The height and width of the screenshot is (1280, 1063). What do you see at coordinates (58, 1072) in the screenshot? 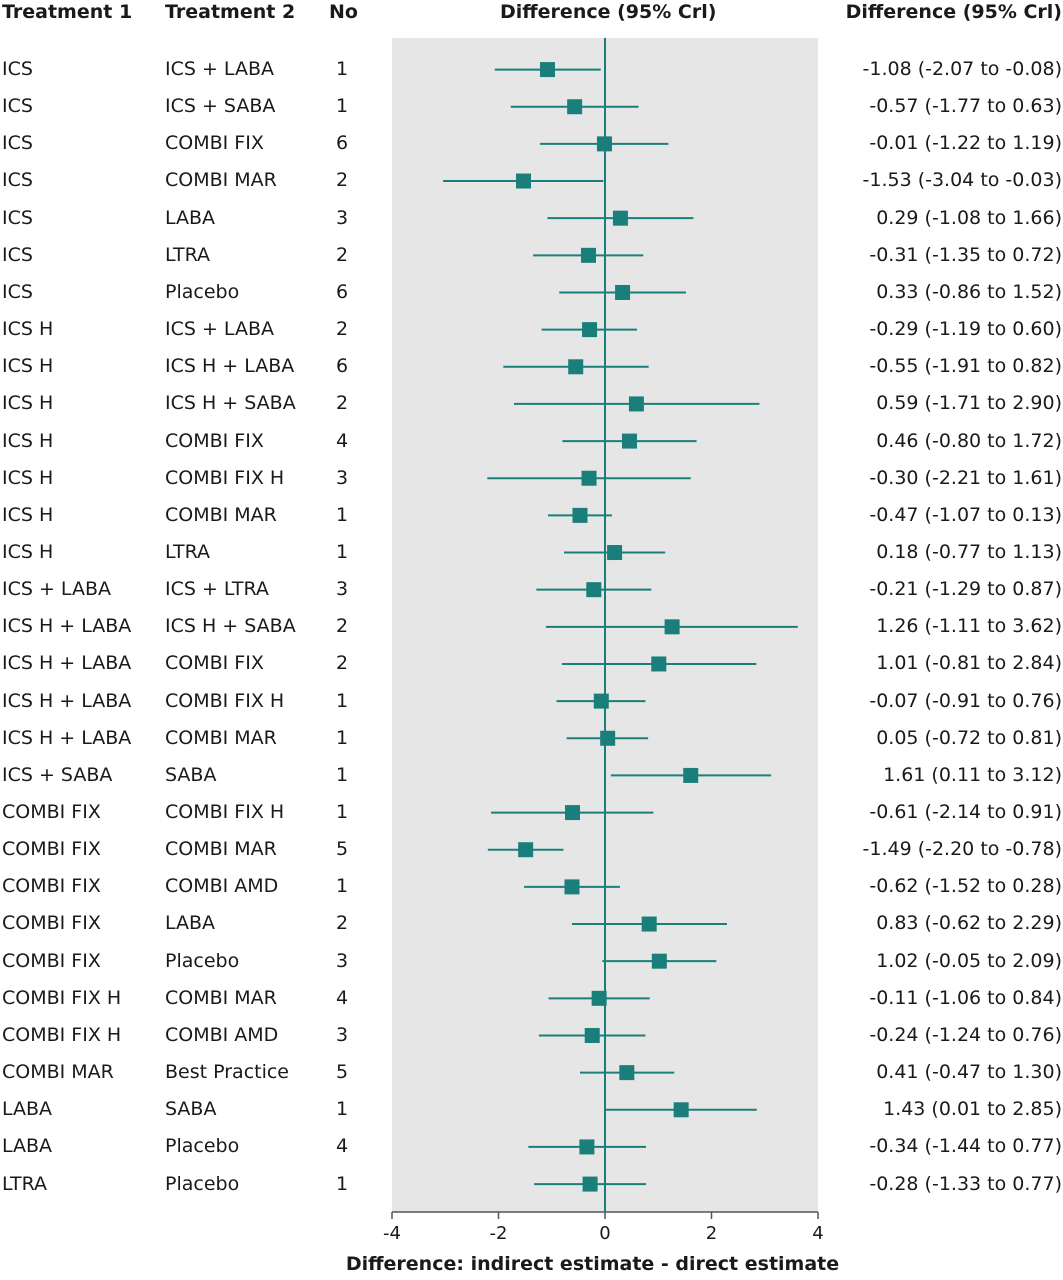
I see `treatment-1-cell: COMBI MAR` at bounding box center [58, 1072].